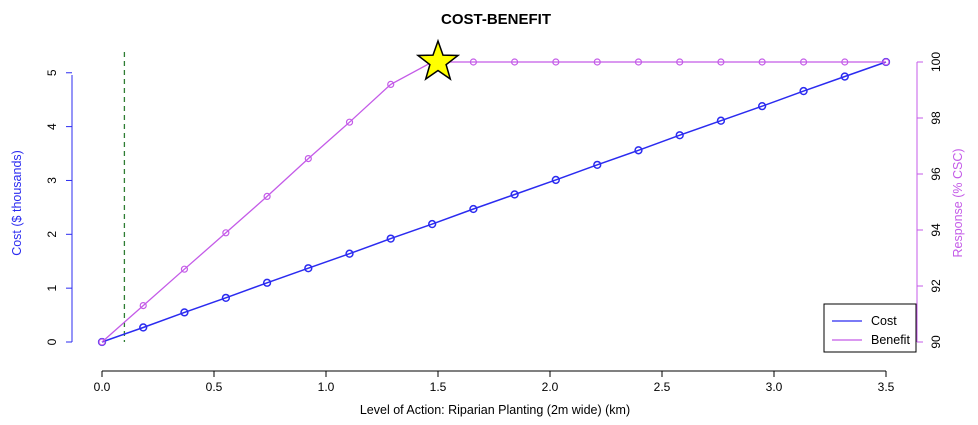 The image size is (978, 425). What do you see at coordinates (774, 387) in the screenshot?
I see `x-tick-label: 3.0` at bounding box center [774, 387].